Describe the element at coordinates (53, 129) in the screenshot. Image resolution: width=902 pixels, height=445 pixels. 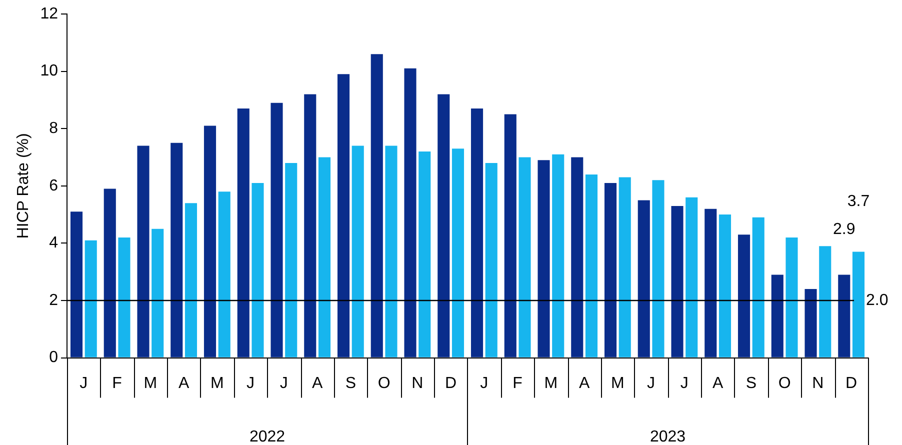
I see `y-tick-label: 8` at that location.